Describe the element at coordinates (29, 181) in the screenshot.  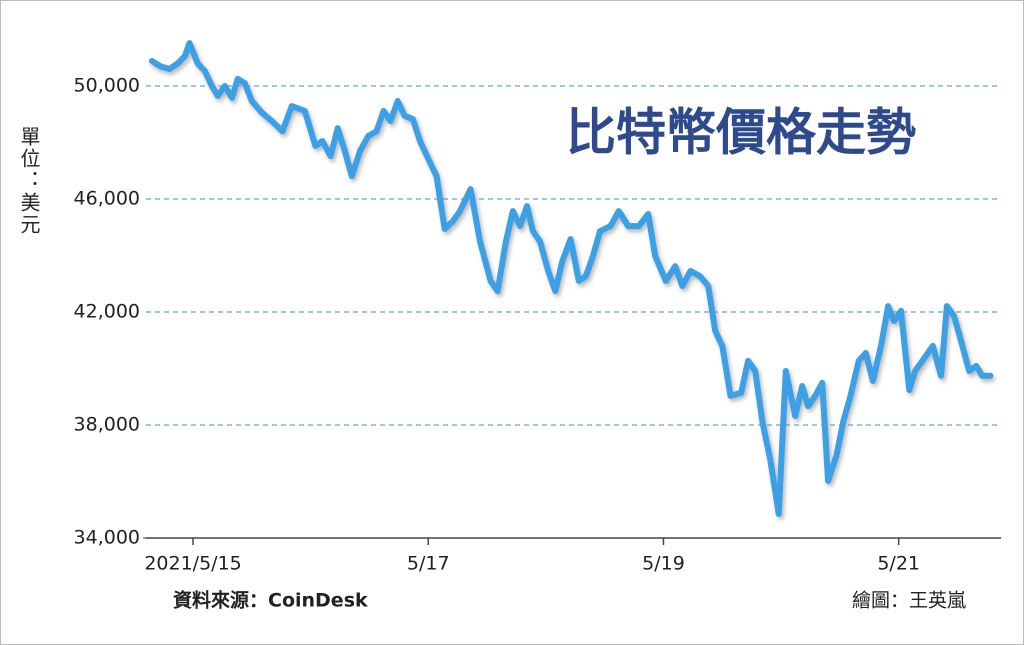
I see `y-axis-label: 單位：美元` at that location.